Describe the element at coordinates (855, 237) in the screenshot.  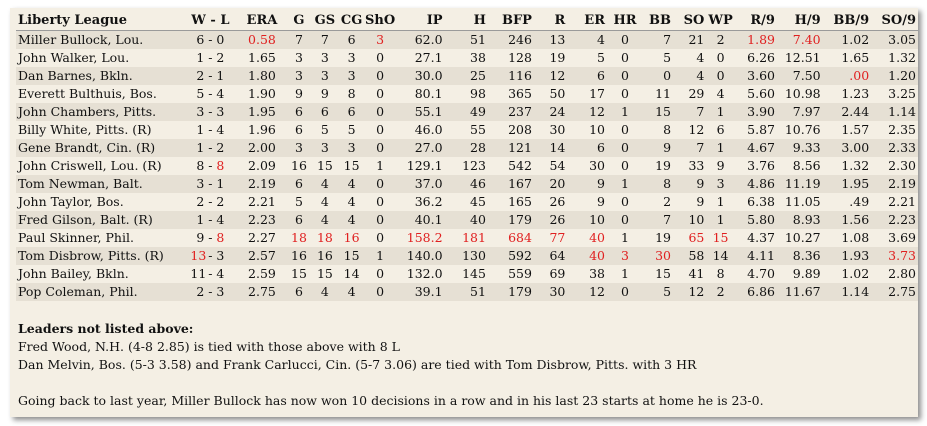
I see `cell-bb9: 1.08` at that location.